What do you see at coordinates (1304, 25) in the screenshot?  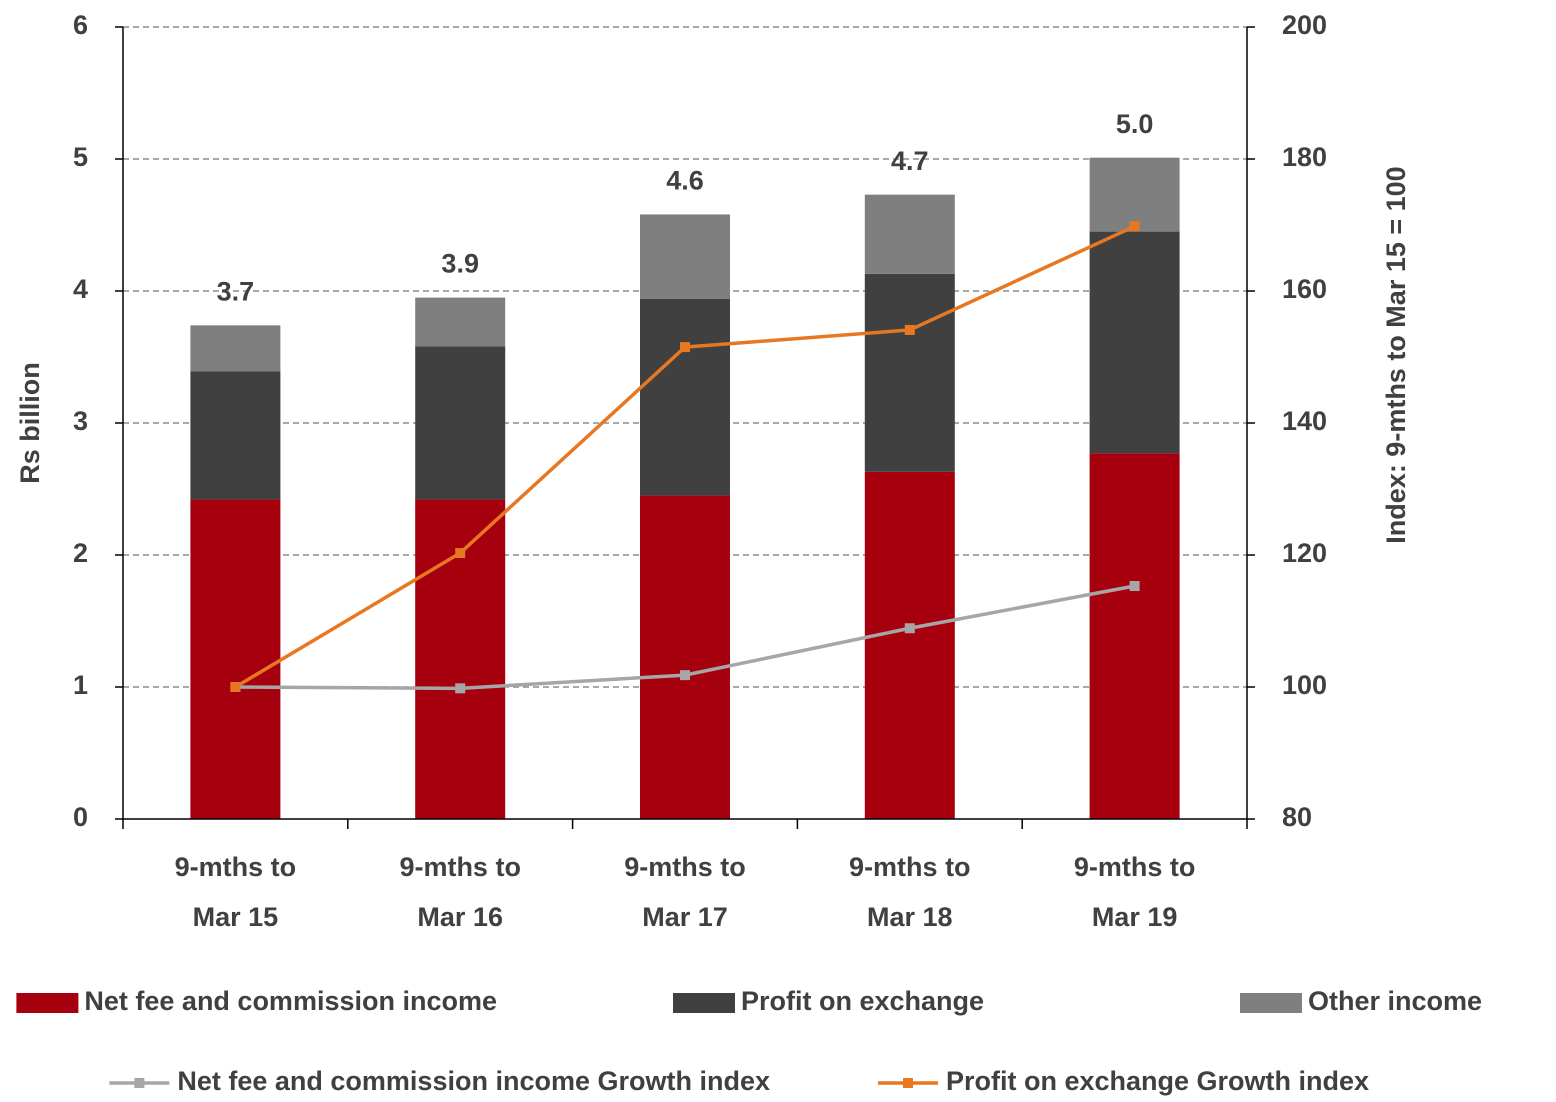 I see `y2-tick-label: 200` at bounding box center [1304, 25].